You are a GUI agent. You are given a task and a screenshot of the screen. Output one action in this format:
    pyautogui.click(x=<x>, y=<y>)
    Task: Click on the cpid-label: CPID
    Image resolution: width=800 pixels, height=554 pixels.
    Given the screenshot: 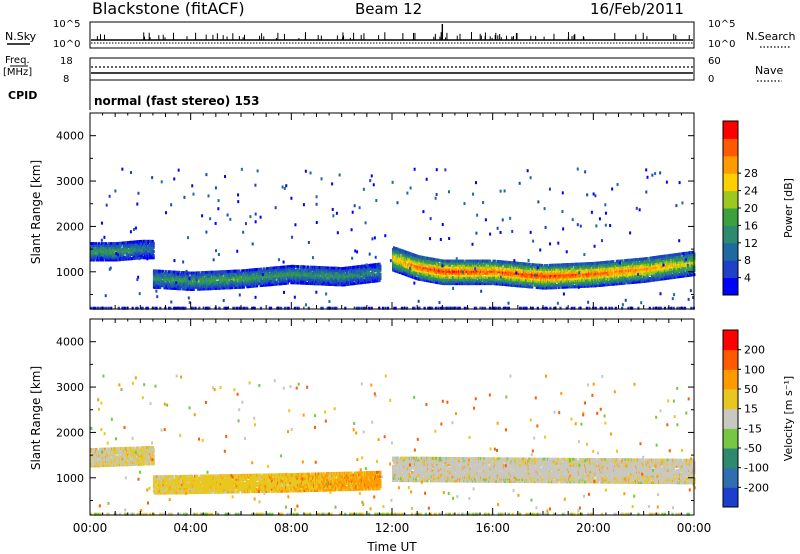 What is the action you would take?
    pyautogui.click(x=22, y=95)
    